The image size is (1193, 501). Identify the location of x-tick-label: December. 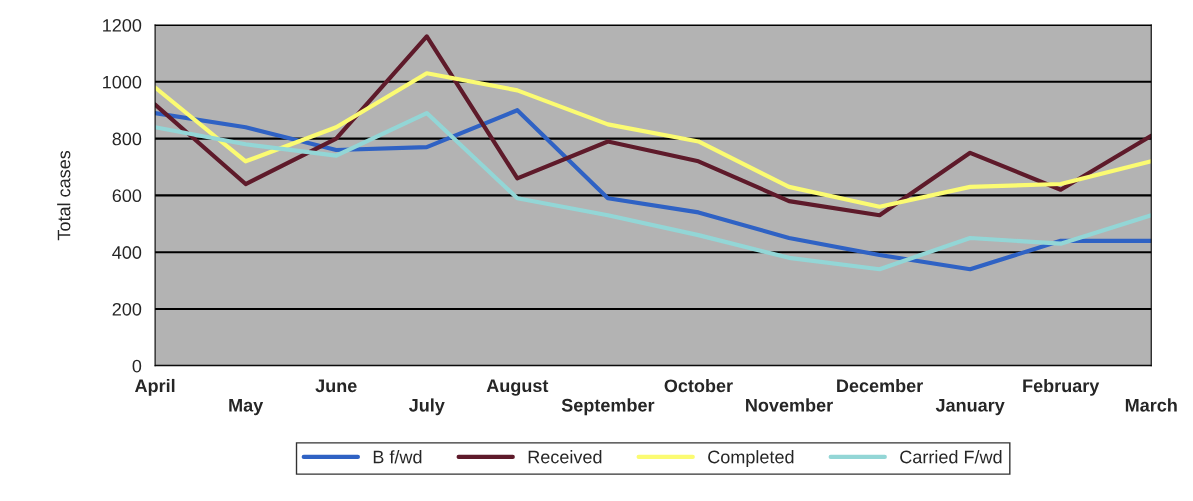
(880, 385).